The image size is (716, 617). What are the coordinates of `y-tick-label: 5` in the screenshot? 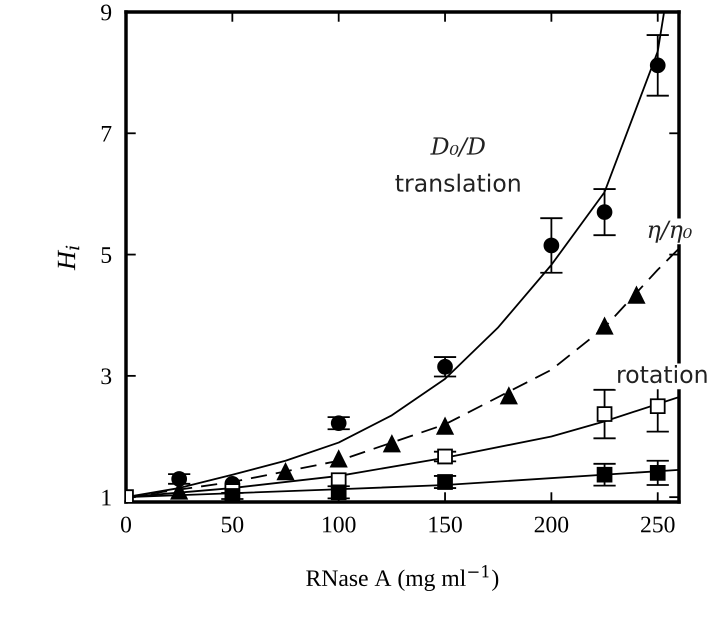 It's located at (107, 255).